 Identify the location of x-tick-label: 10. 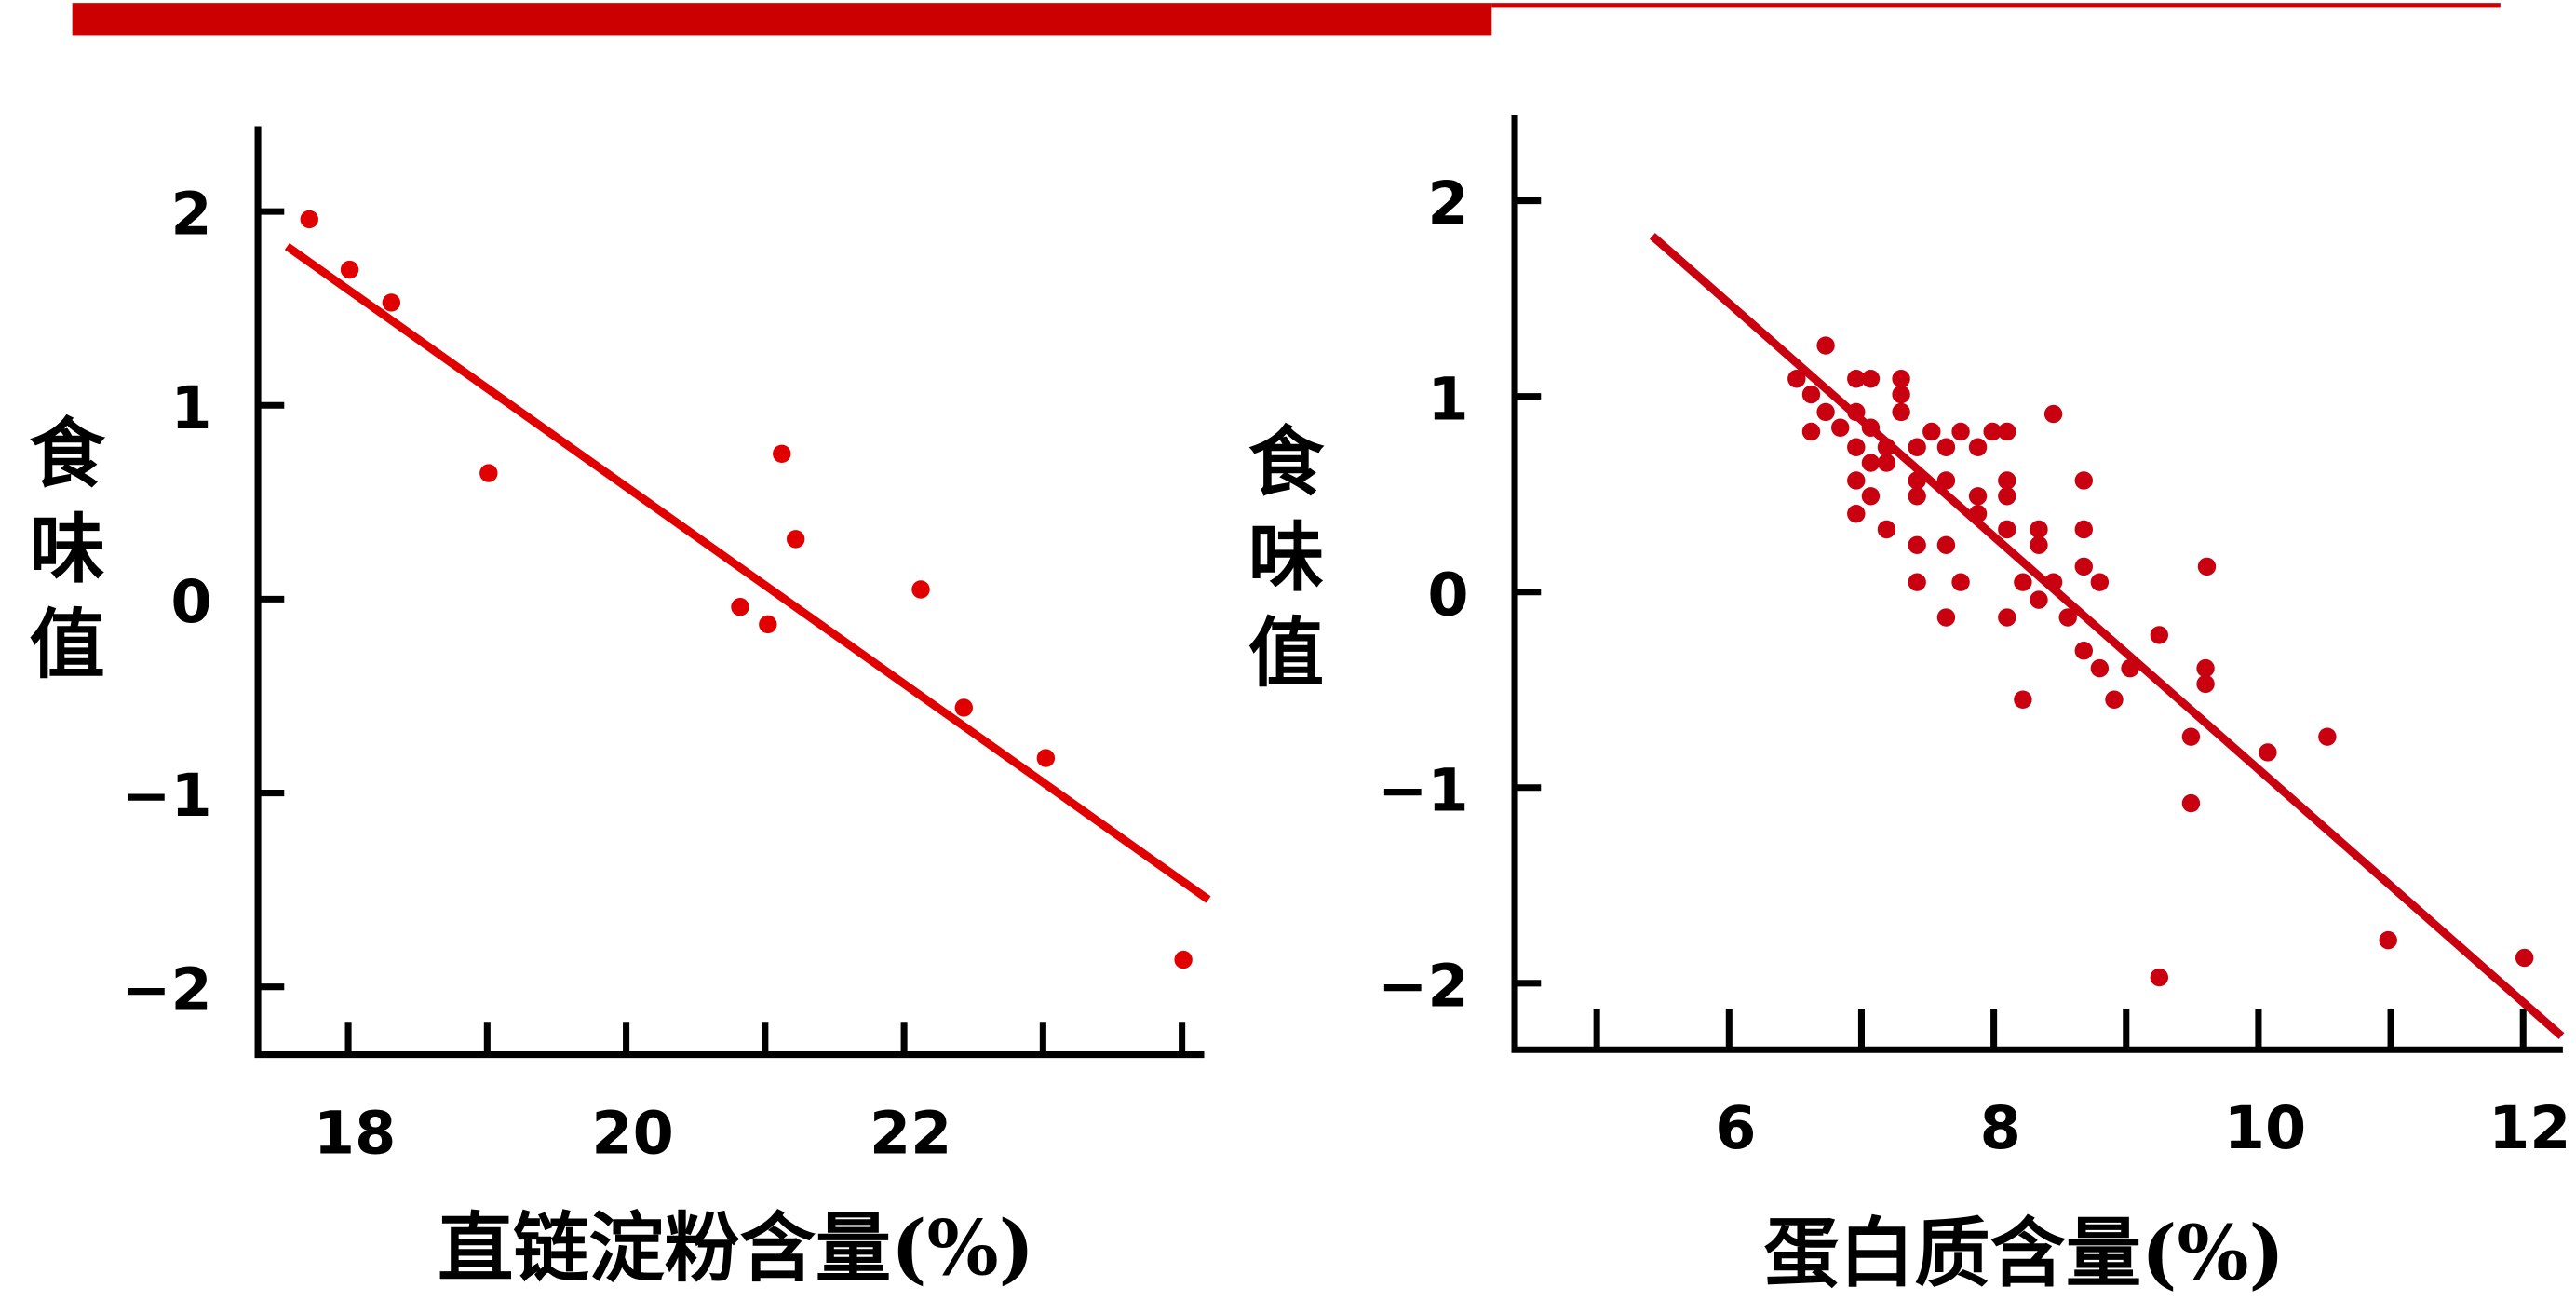
(2265, 1127).